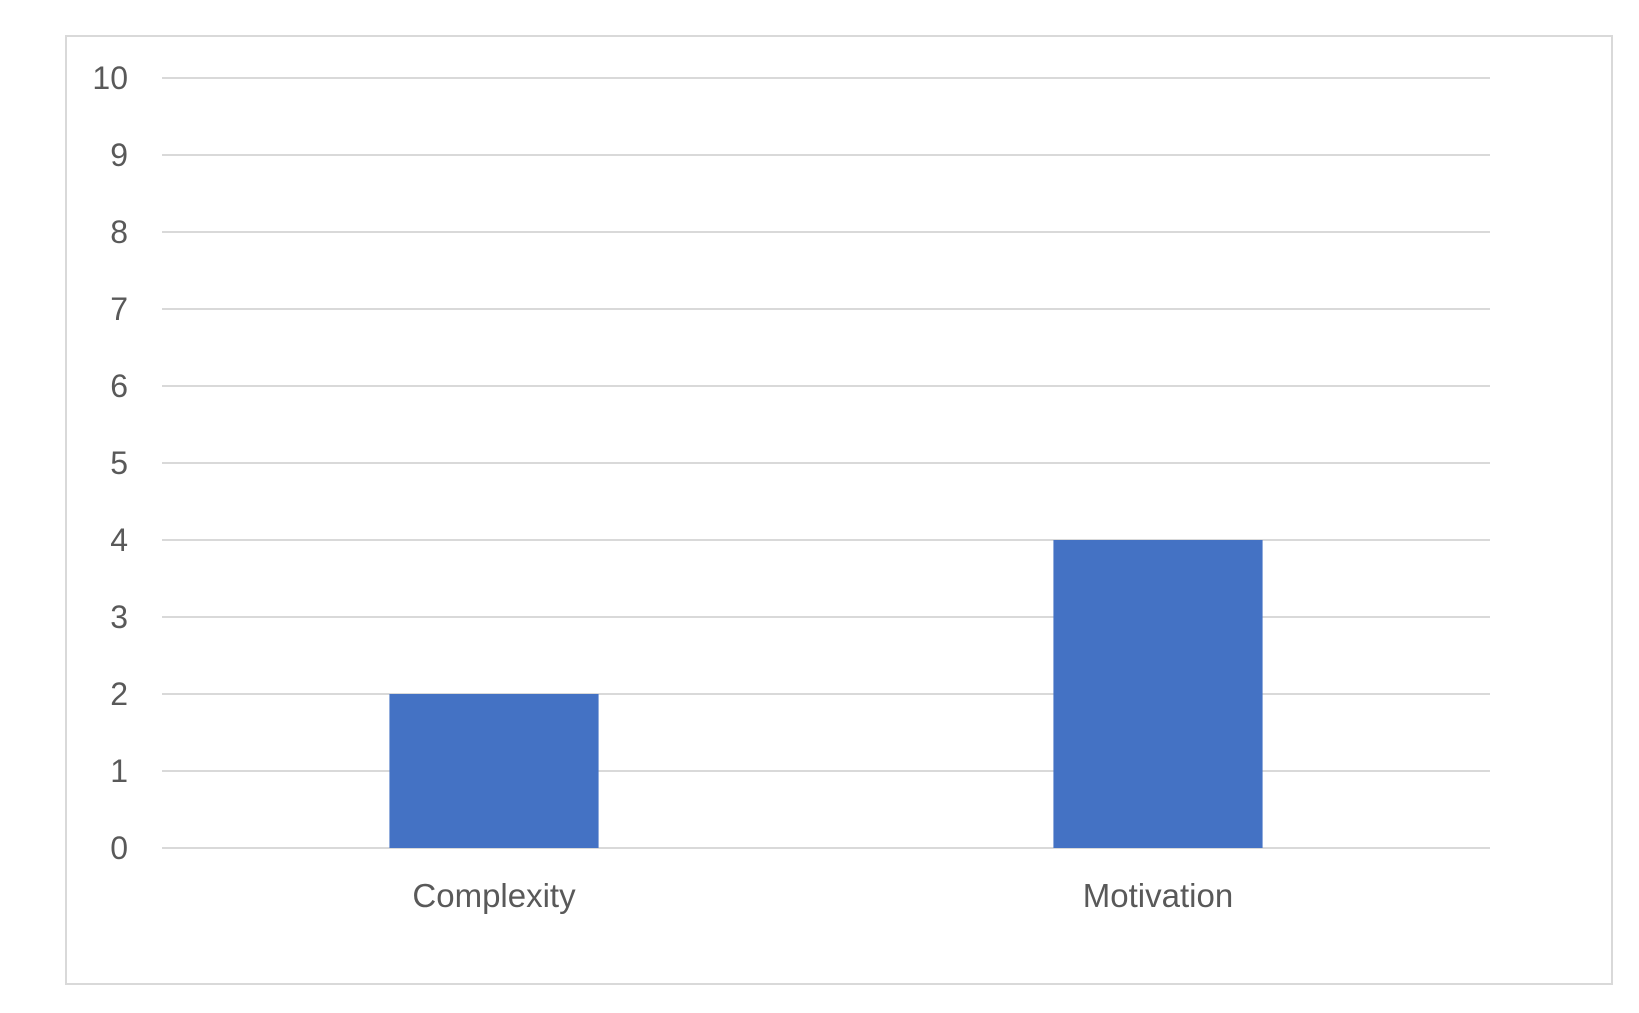 This screenshot has width=1639, height=1013. What do you see at coordinates (119, 771) in the screenshot?
I see `y-tick-label-1: 1` at bounding box center [119, 771].